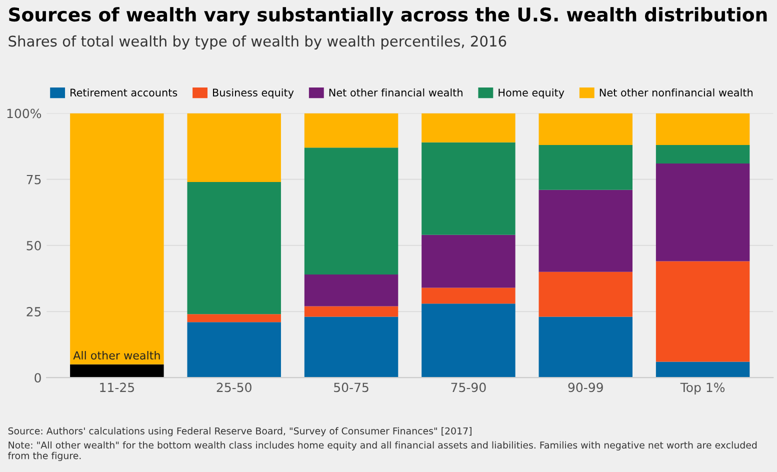  I want to click on legend-label: Business equity, so click(253, 93).